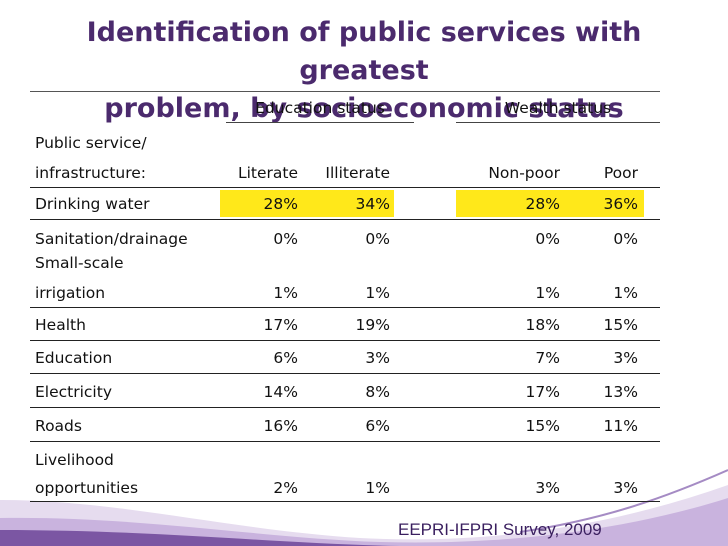 Image resolution: width=728 pixels, height=546 pixels. I want to click on cell-illiterate: 6%, so click(377, 426).